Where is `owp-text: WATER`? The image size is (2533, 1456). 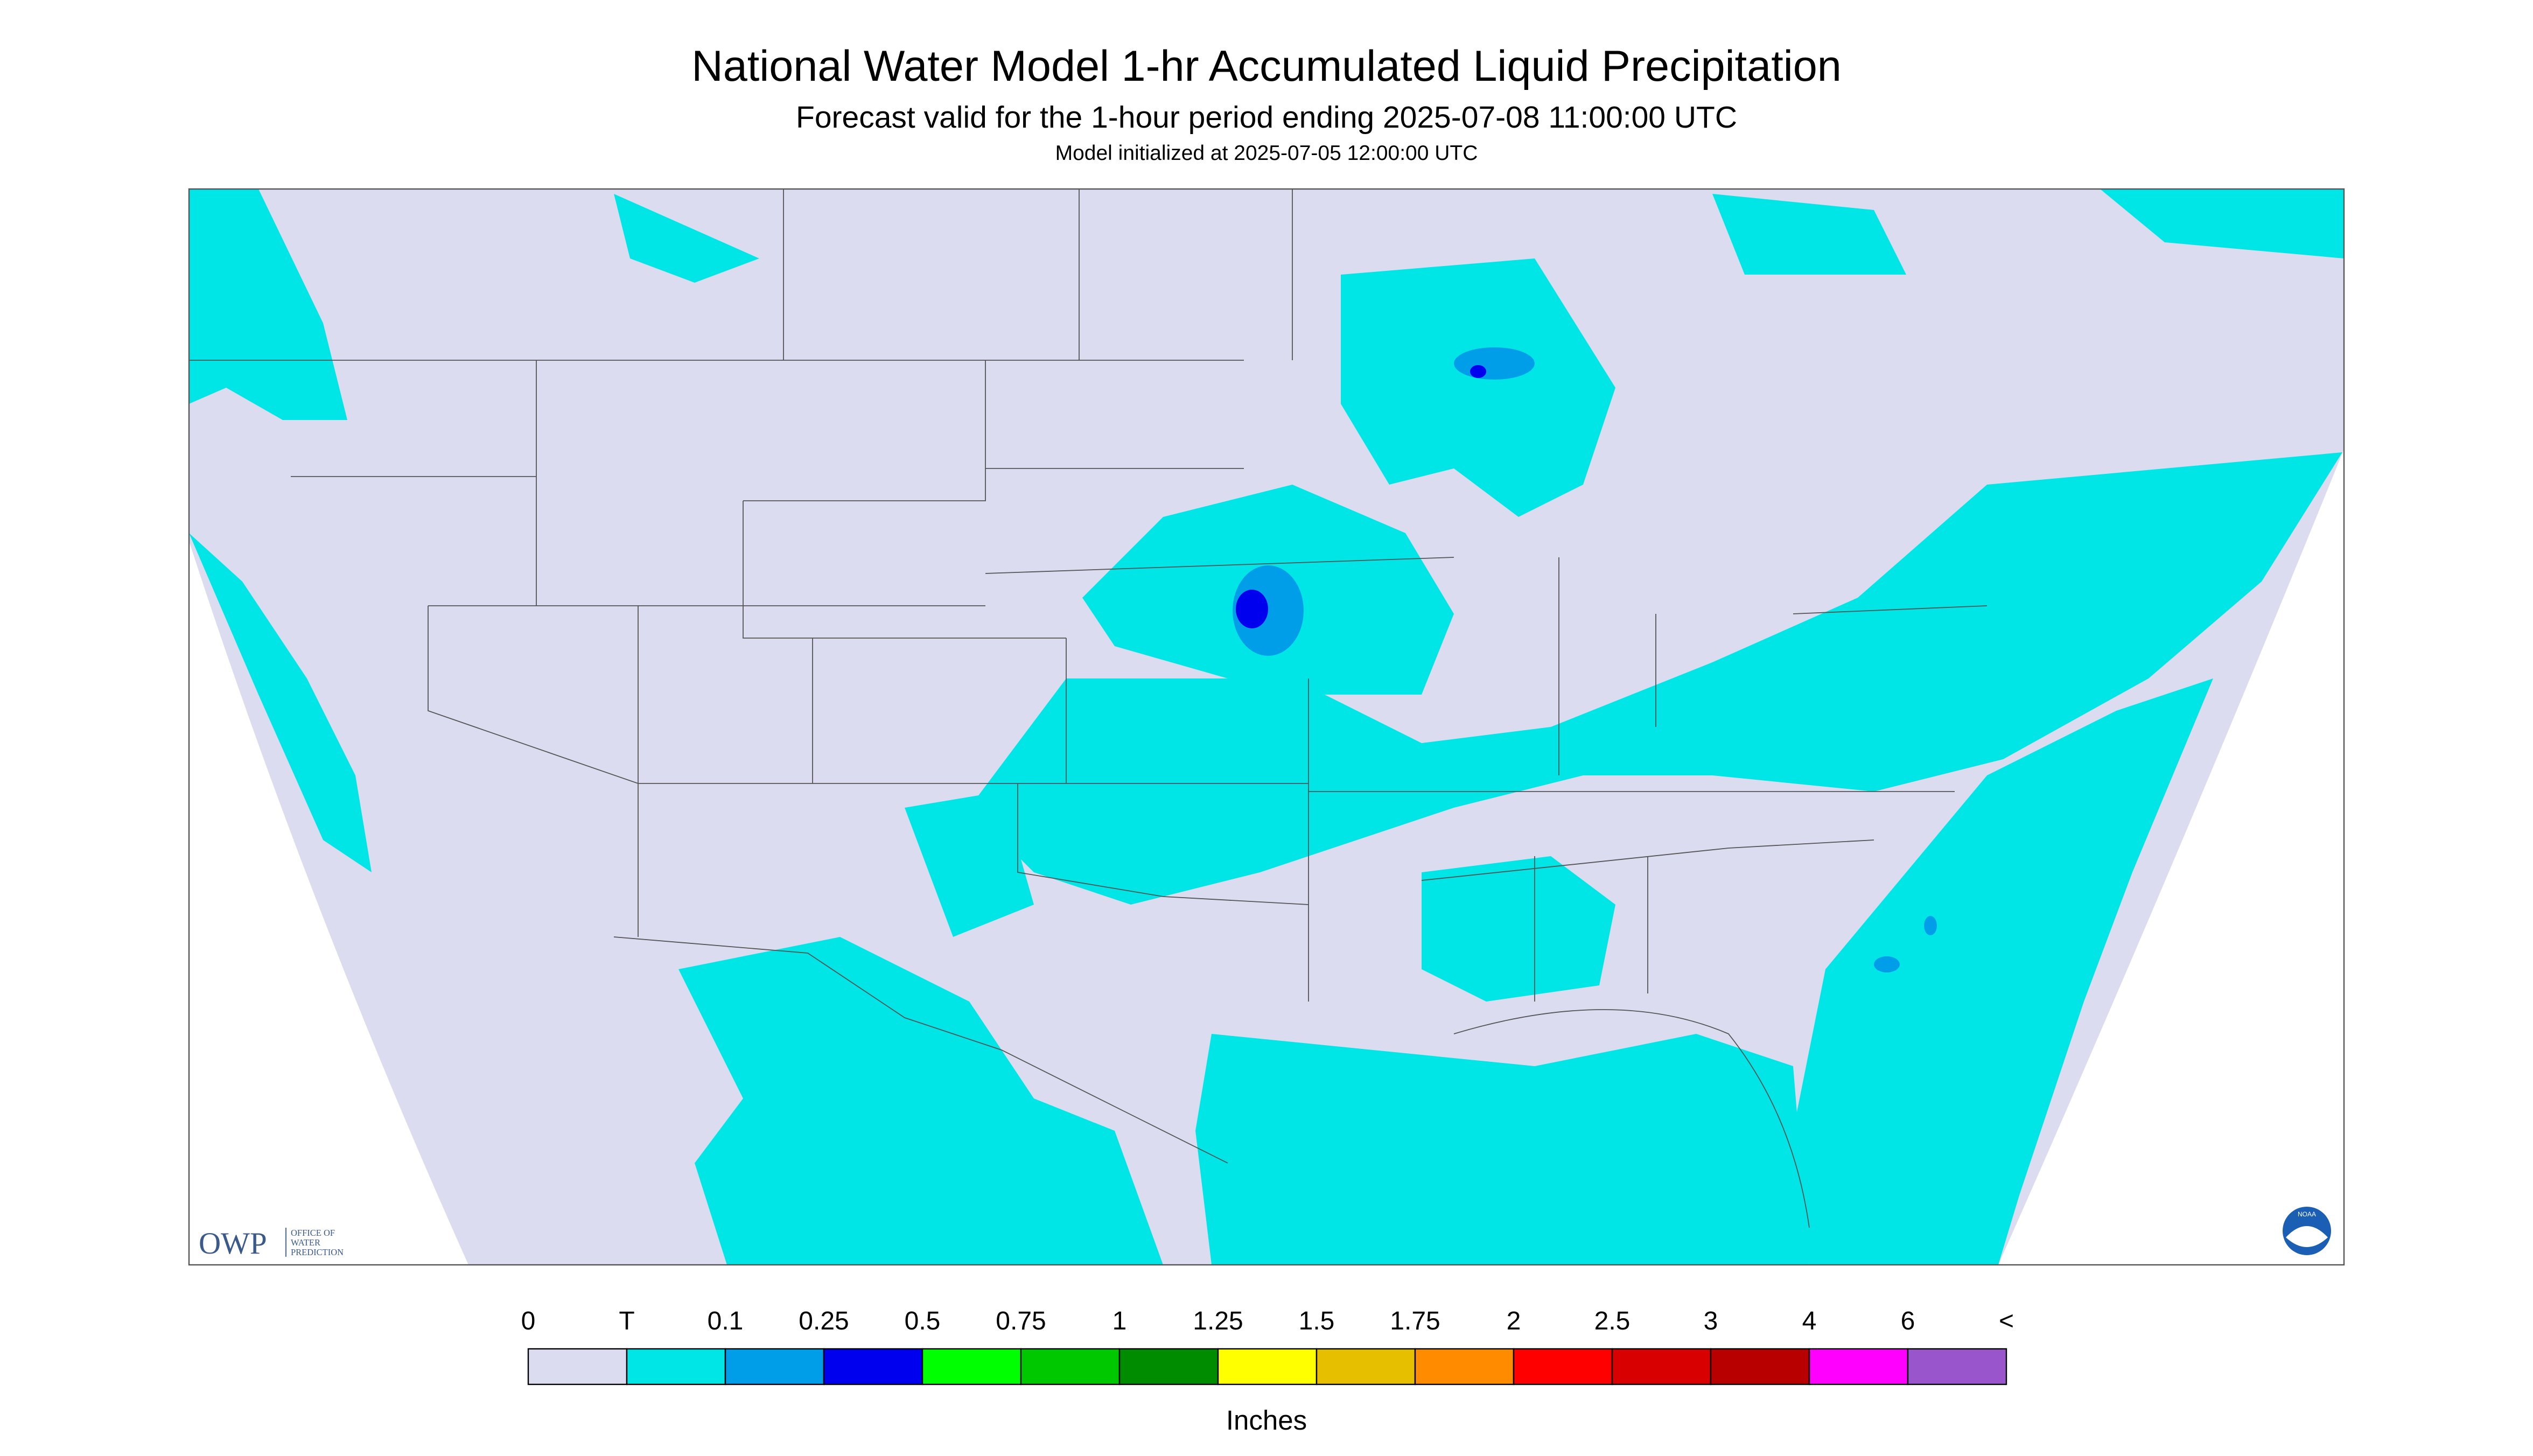
owp-text: WATER is located at coordinates (305, 1242).